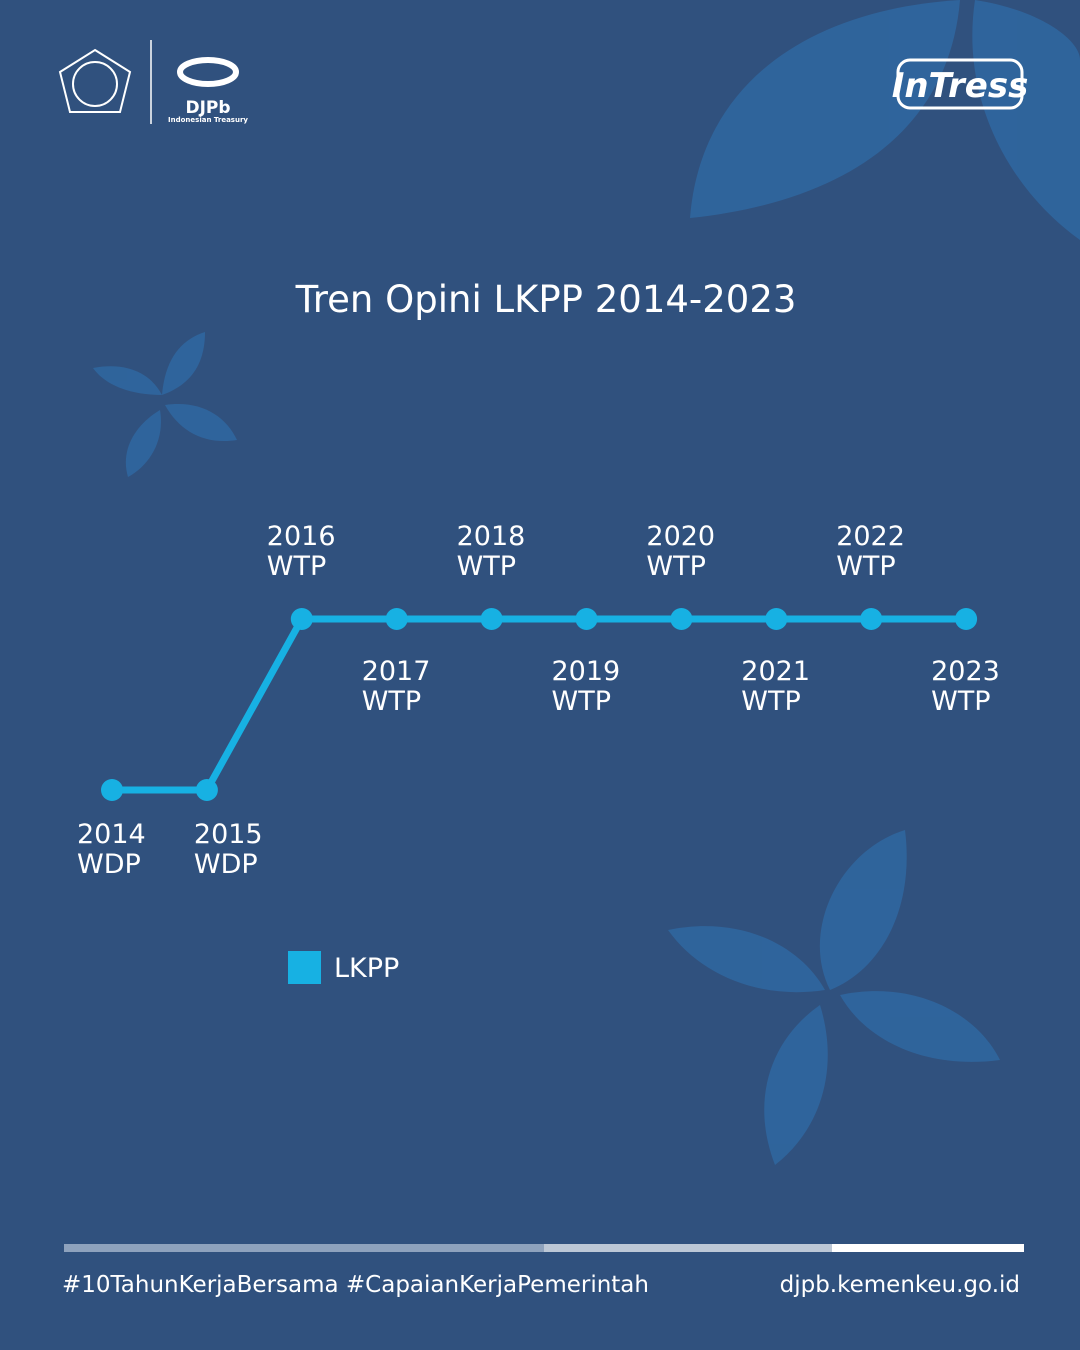 The image size is (1080, 1350). I want to click on emblem, so click(95, 80).